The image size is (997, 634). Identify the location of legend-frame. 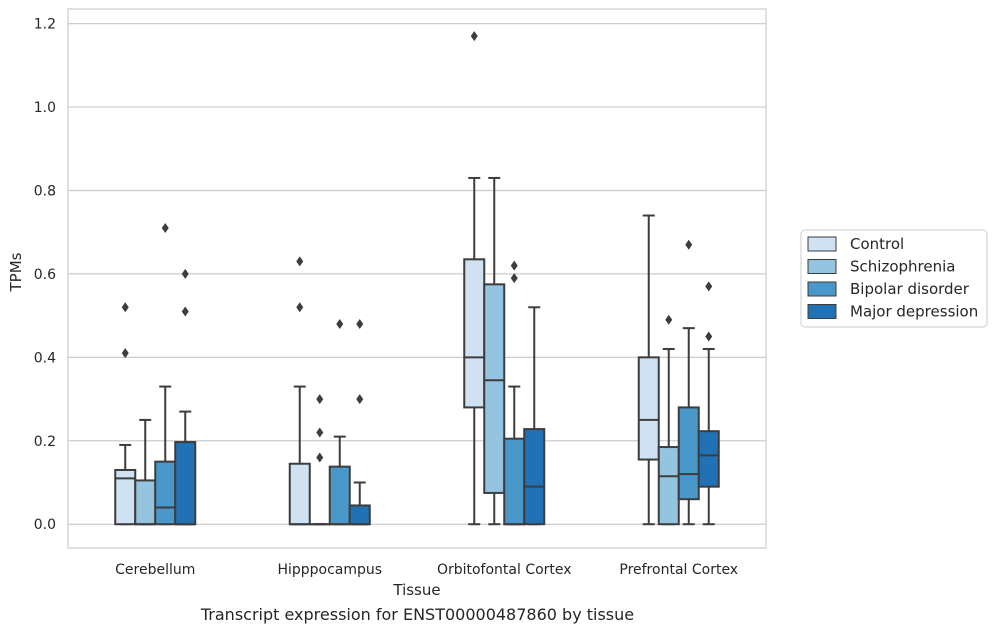
(894, 278).